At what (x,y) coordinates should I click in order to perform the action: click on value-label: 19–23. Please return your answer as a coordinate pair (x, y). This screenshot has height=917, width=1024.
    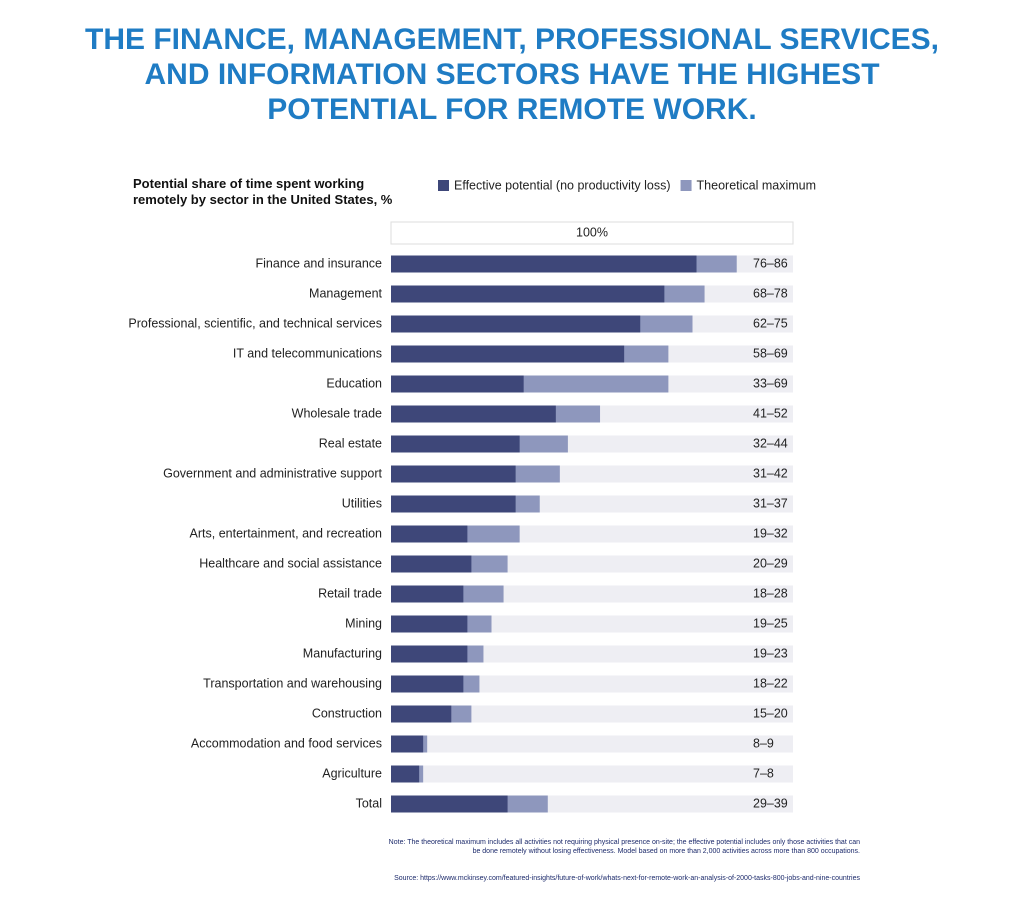
    Looking at the image, I should click on (770, 653).